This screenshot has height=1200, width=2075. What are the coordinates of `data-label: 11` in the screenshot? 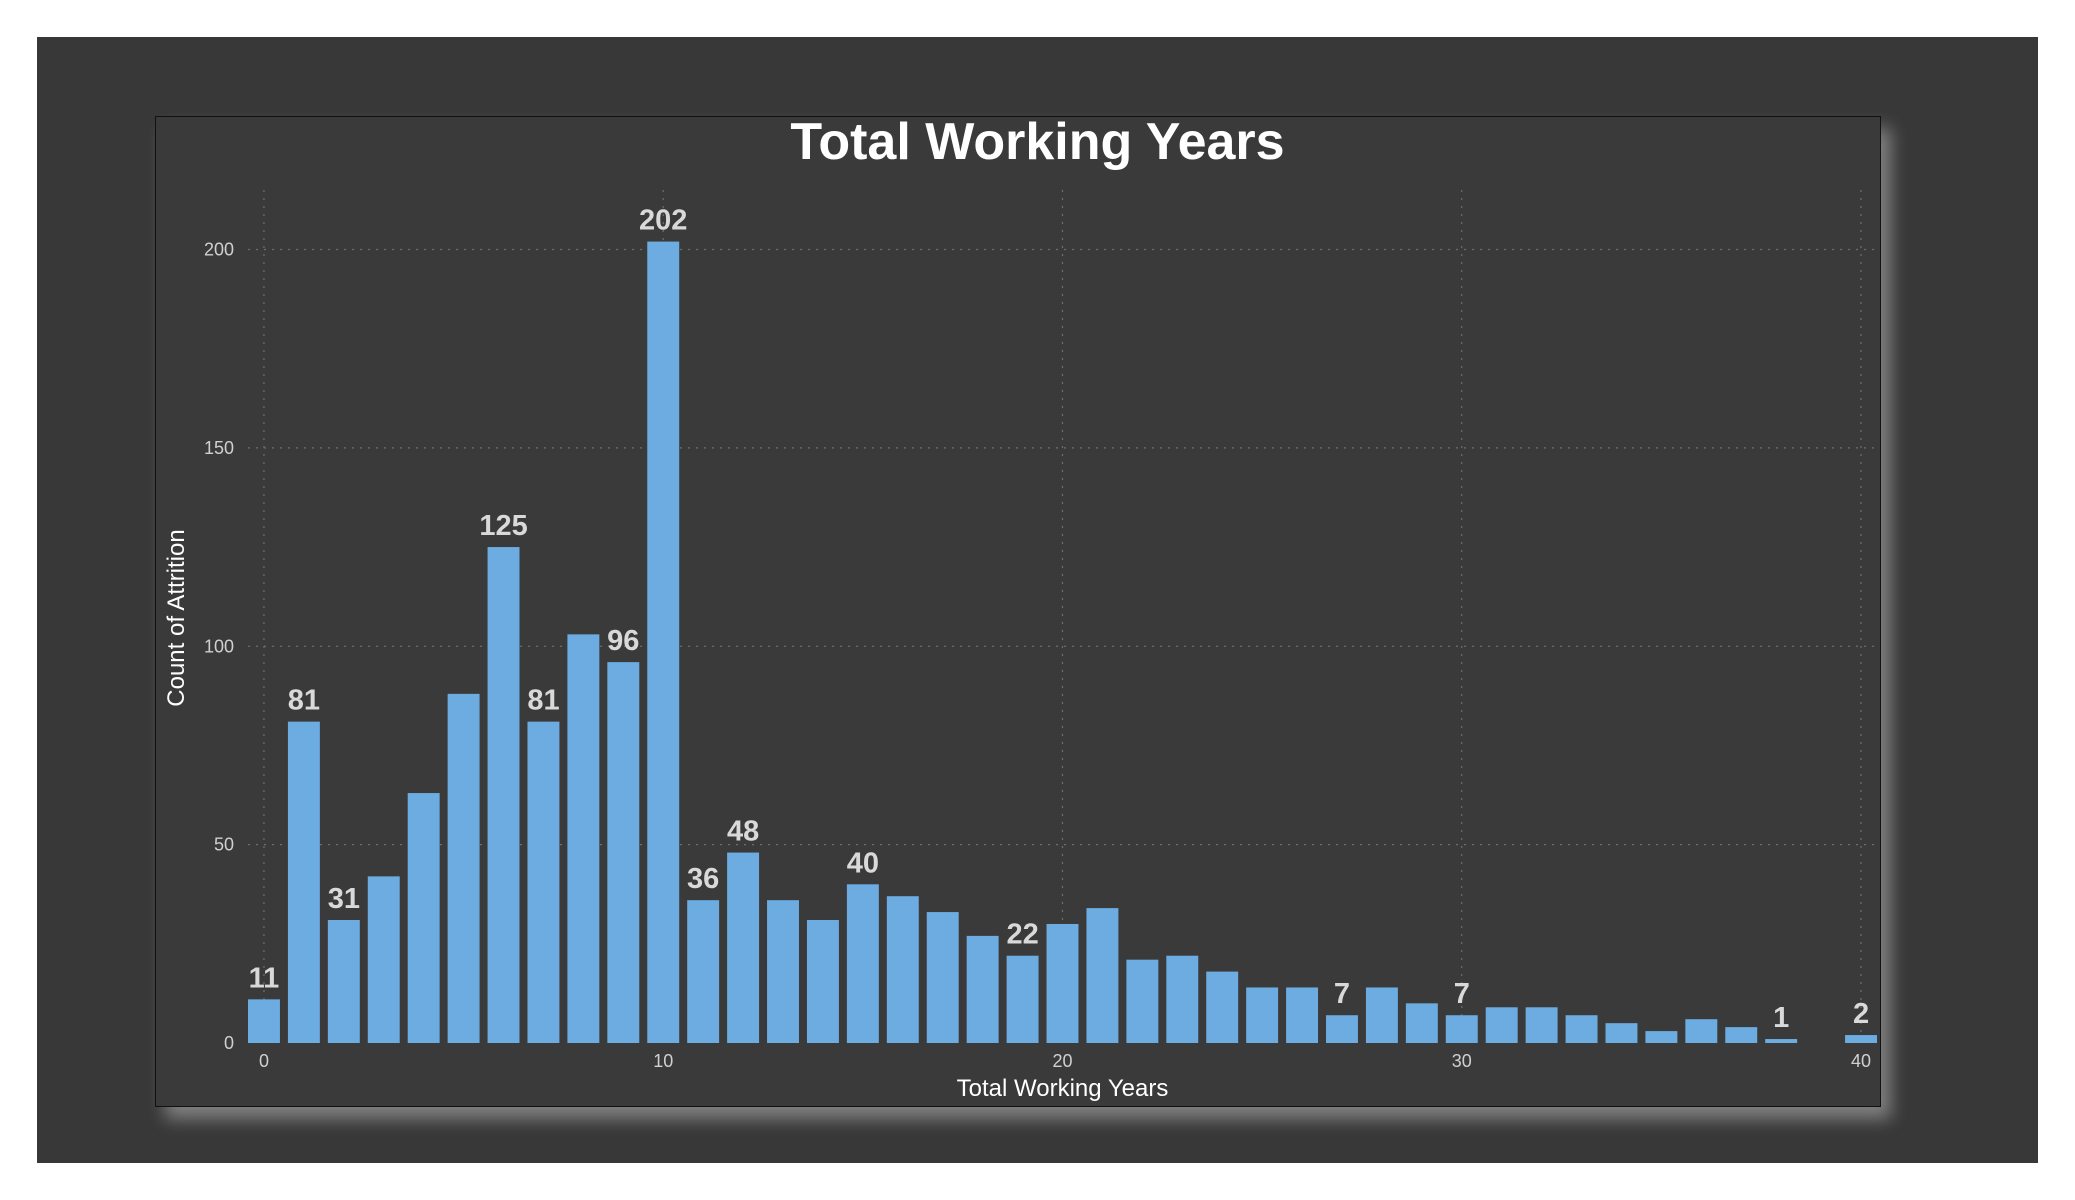 It's located at (264, 978).